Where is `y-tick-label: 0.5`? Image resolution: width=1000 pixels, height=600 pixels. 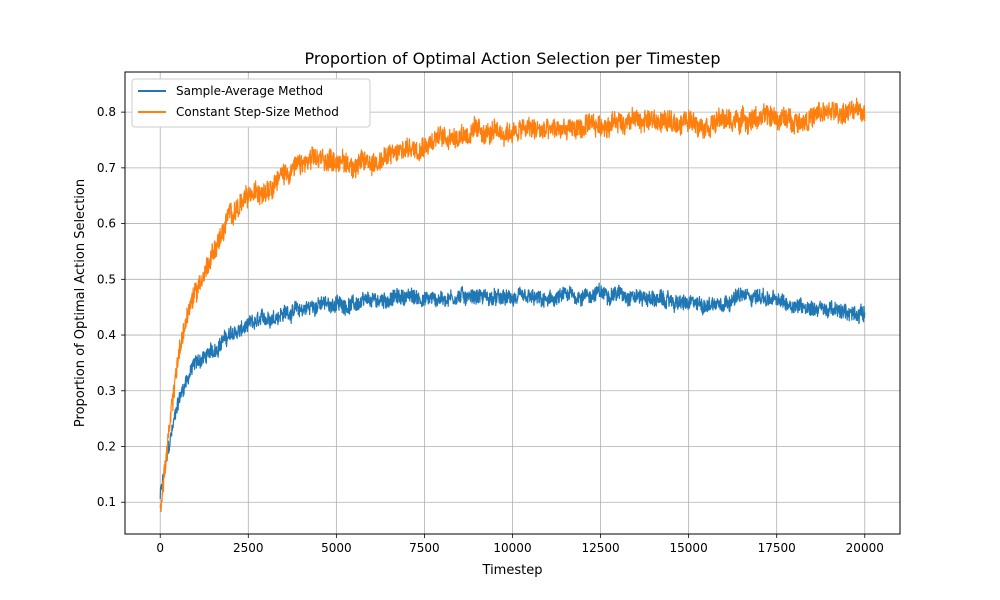
y-tick-label: 0.5 is located at coordinates (106, 279).